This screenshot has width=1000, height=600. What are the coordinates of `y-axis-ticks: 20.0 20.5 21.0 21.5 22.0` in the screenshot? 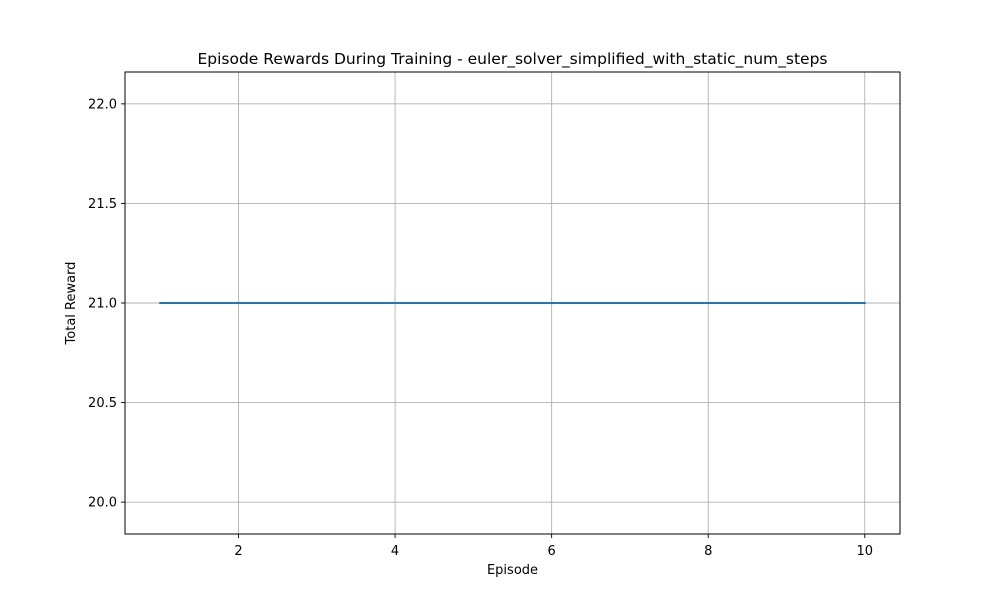 It's located at (106, 304).